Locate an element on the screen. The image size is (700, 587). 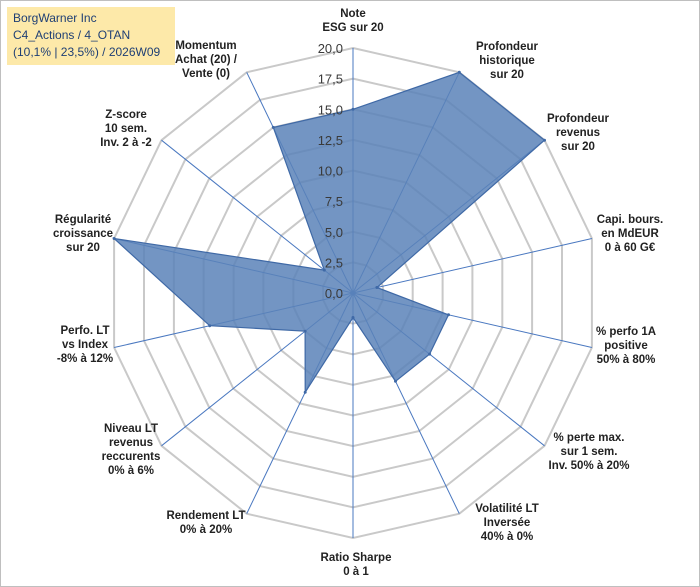
axis-label: 0% à 20% is located at coordinates (206, 530).